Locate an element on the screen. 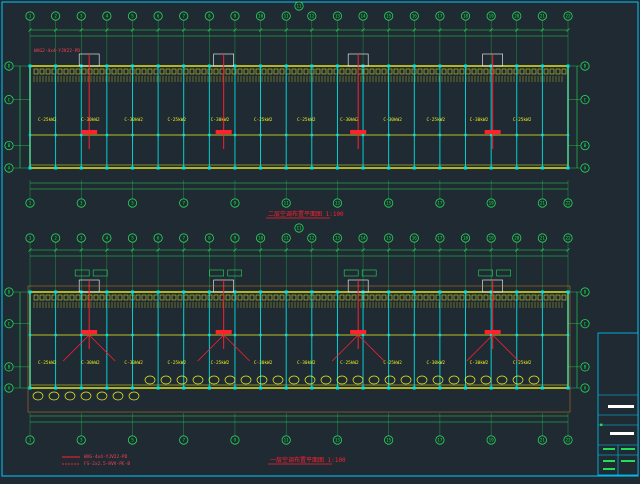  axis-bubble-top-8-label: 8 is located at coordinates (209, 16).